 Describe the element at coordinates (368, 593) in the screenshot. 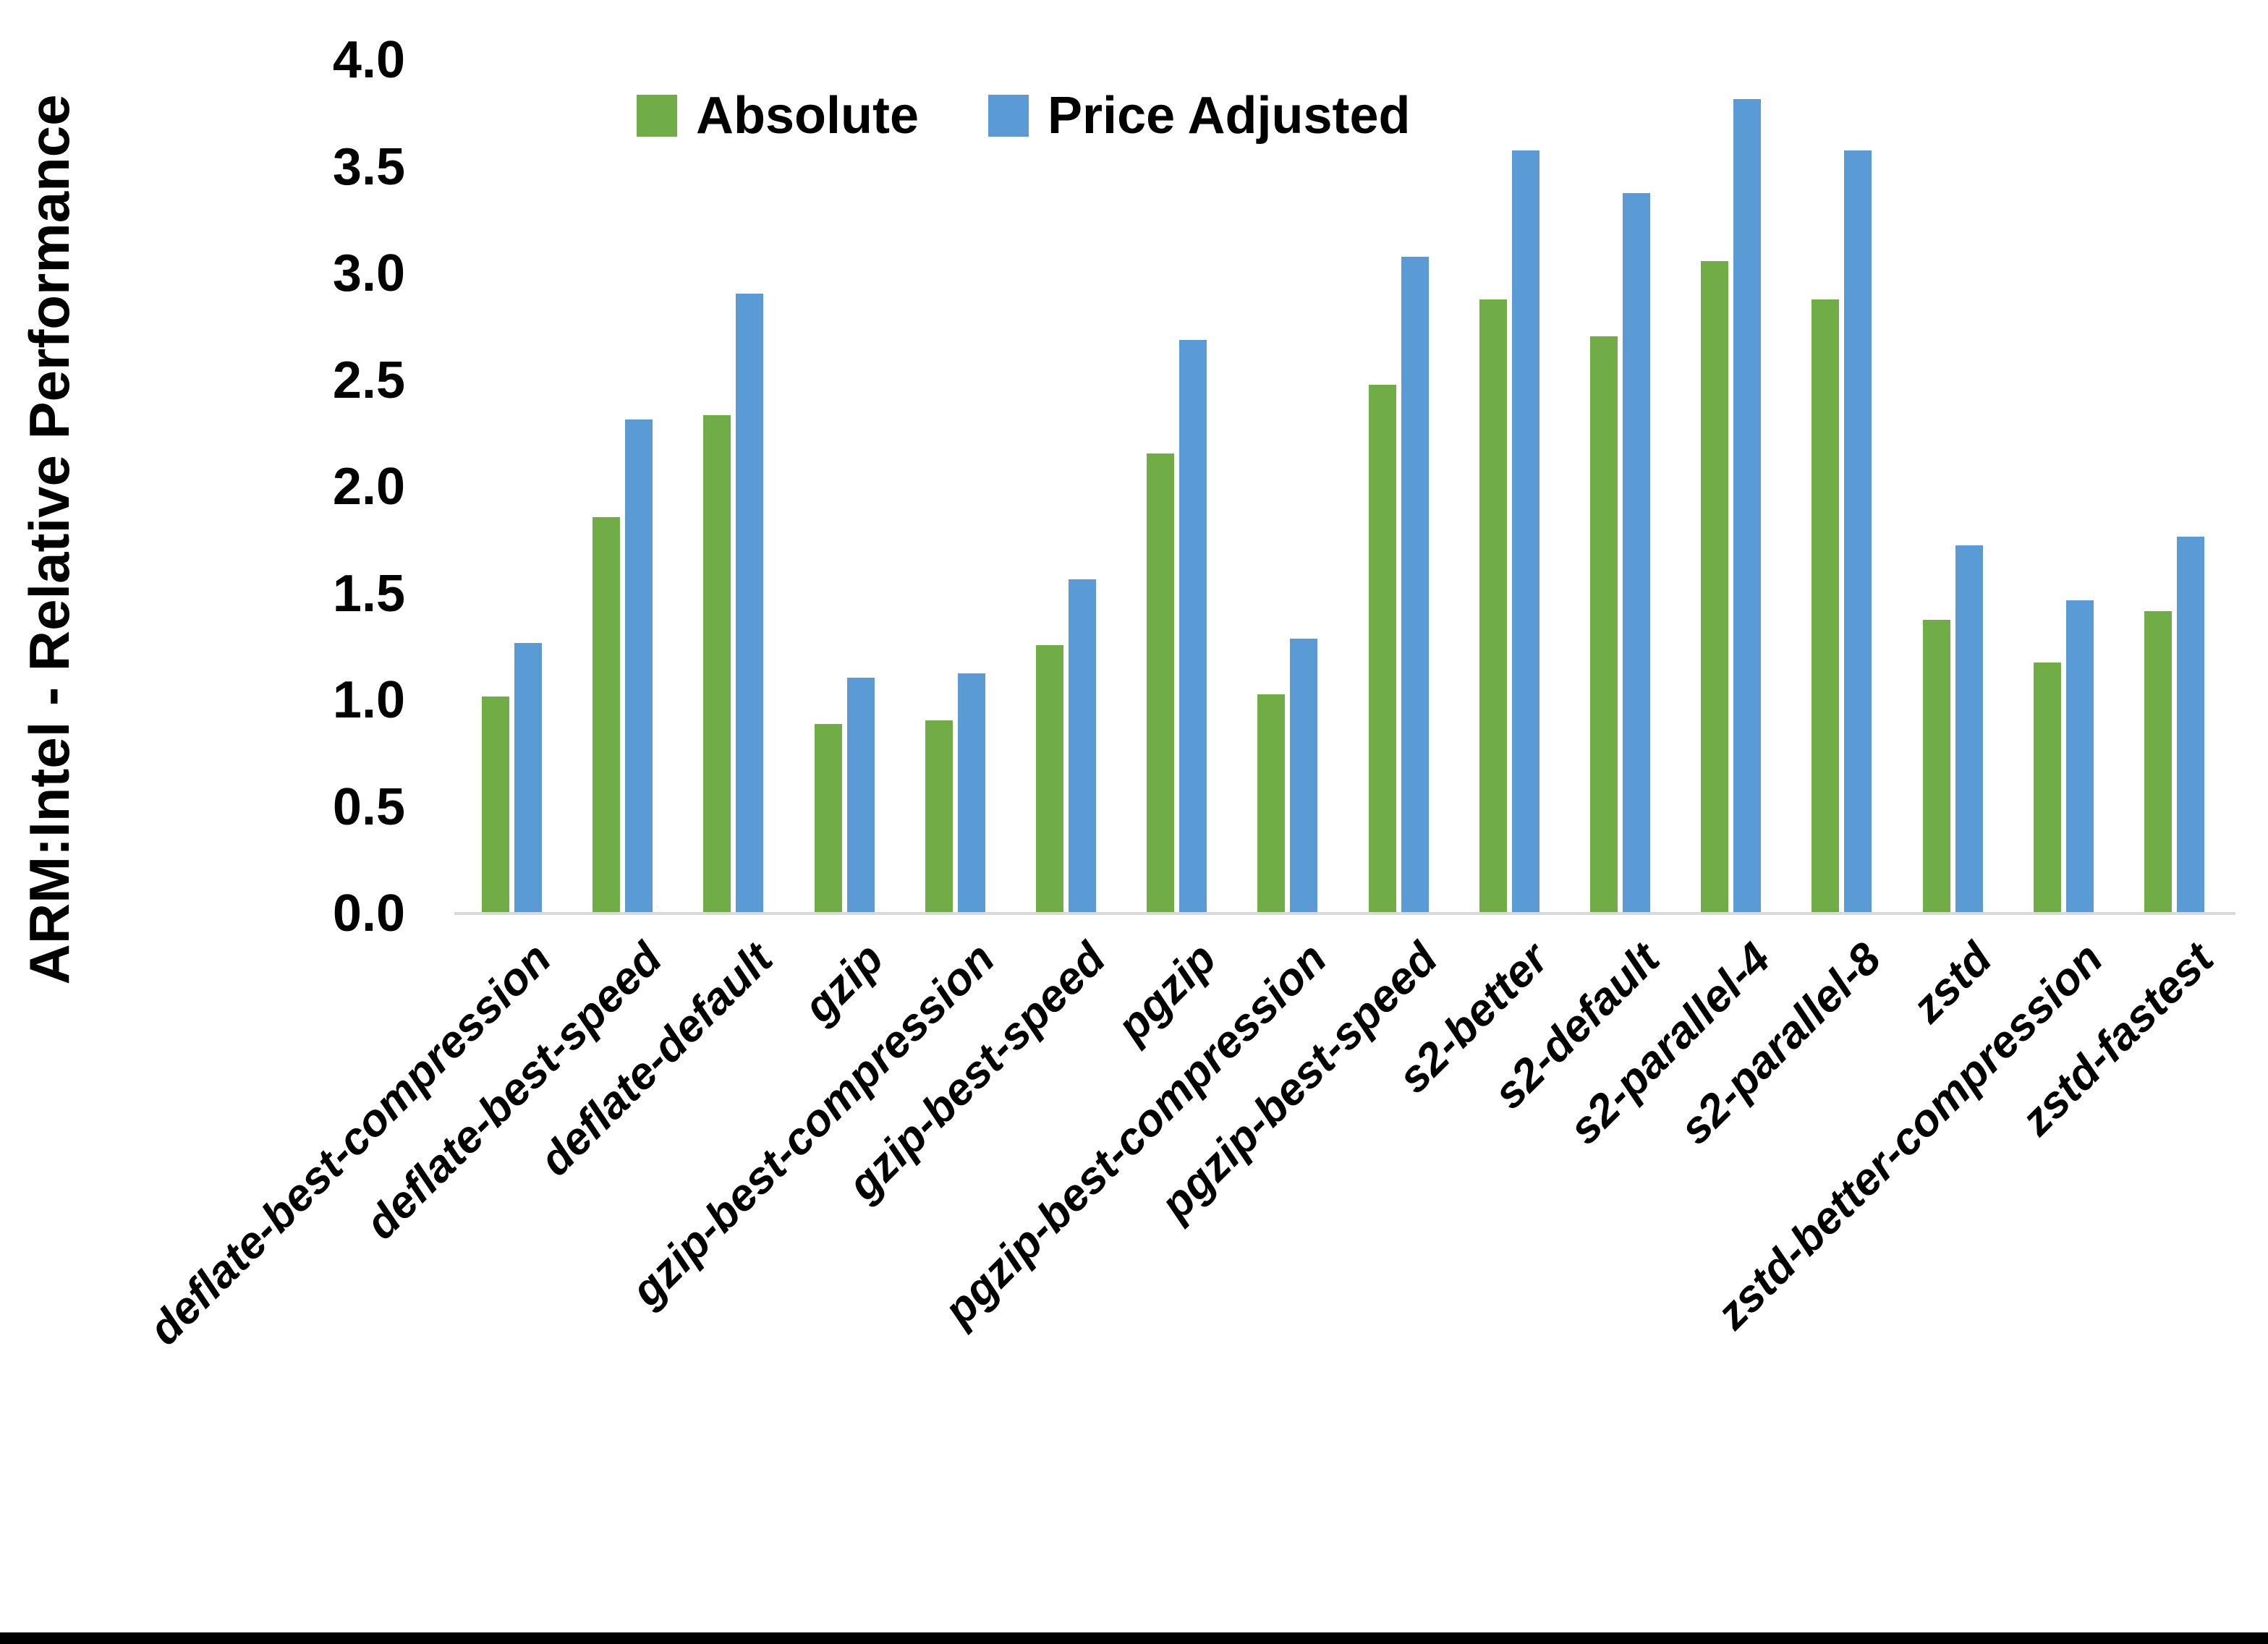

I see `y-tick-label: 1.5` at that location.